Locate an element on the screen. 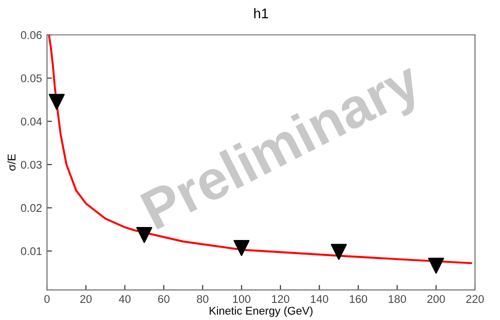  x-tick-label: 0 is located at coordinates (47, 299).